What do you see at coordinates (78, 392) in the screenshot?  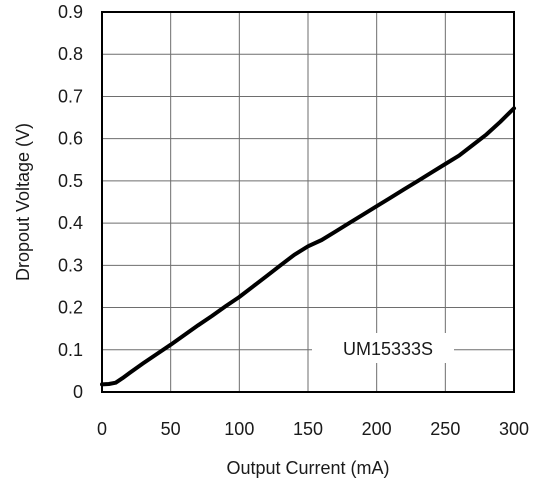 I see `y-tick-label: 0` at bounding box center [78, 392].